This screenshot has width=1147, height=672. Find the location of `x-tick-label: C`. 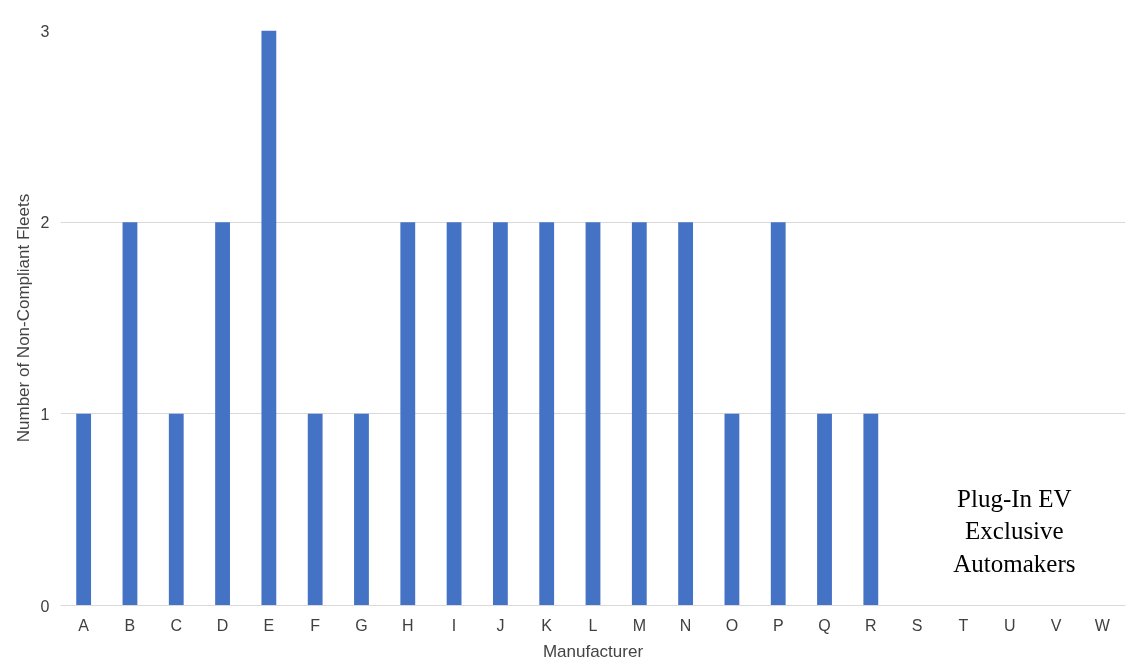

x-tick-label: C is located at coordinates (176, 625).